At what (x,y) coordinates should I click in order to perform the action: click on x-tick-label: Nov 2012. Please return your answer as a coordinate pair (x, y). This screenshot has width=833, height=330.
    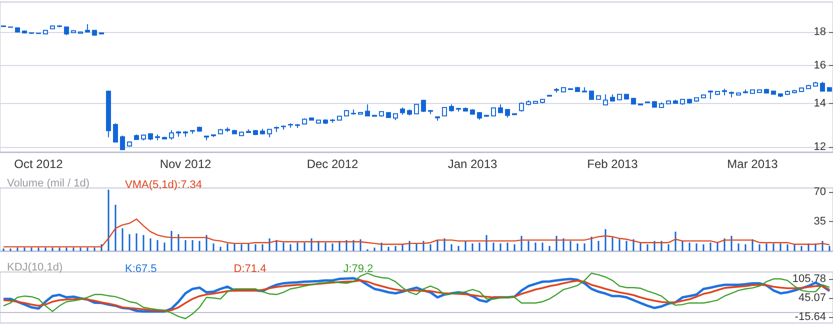
    Looking at the image, I should click on (186, 164).